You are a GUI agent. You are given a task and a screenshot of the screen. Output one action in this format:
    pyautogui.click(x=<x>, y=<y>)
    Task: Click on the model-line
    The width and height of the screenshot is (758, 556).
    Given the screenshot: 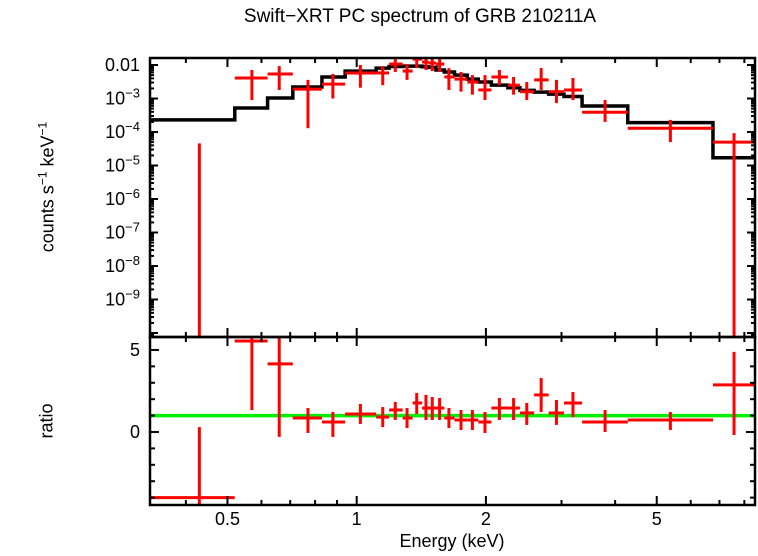 What is the action you would take?
    pyautogui.click(x=452, y=112)
    